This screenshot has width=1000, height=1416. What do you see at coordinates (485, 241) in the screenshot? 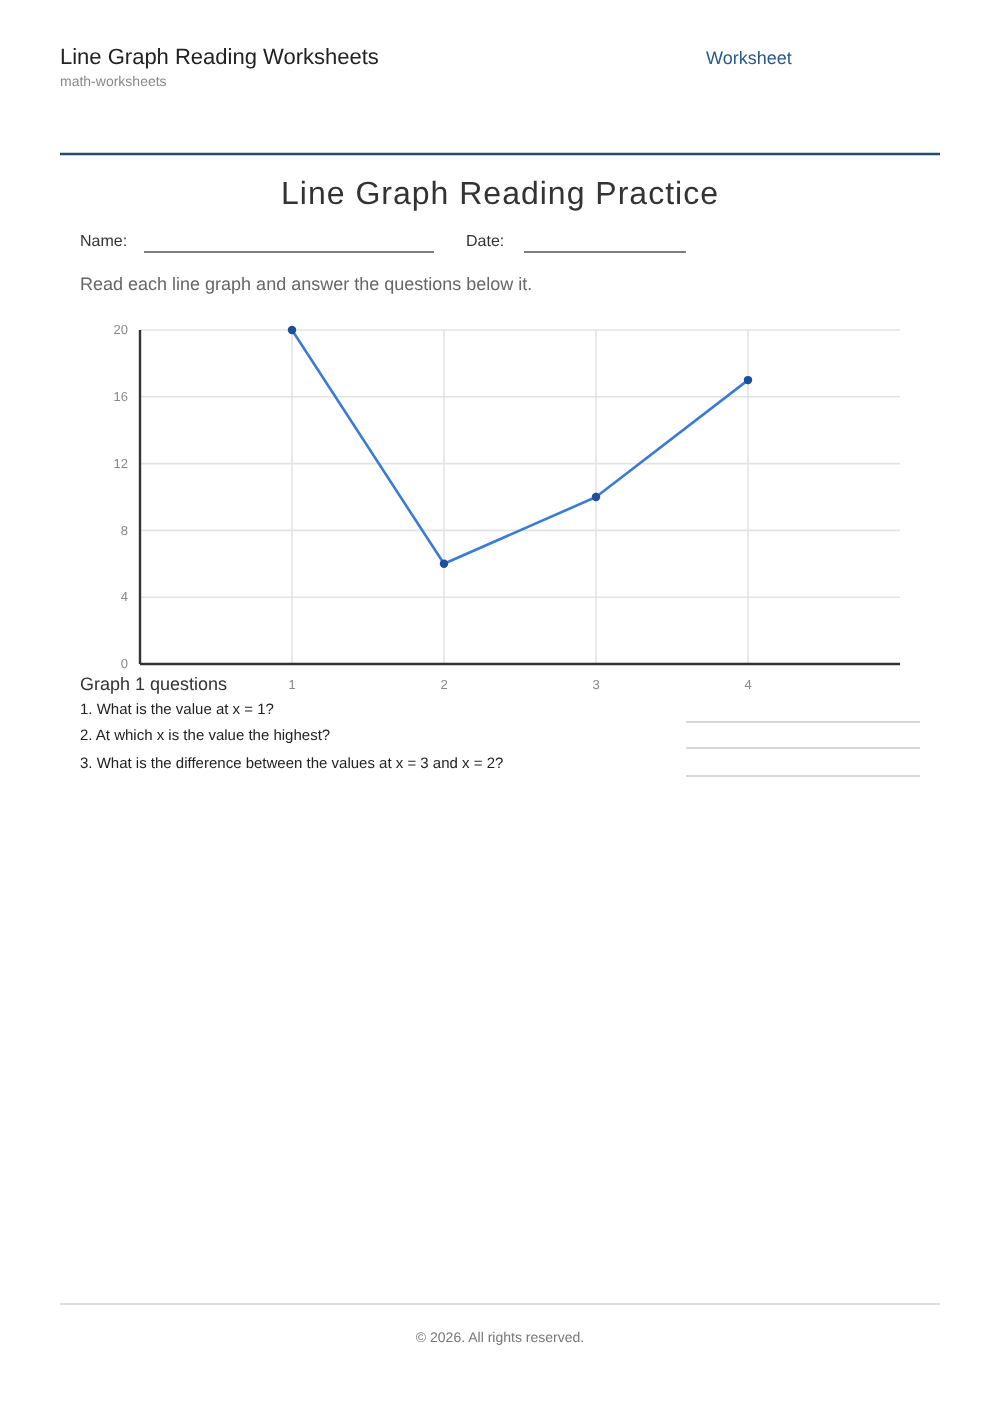
I see `text: Date:` at bounding box center [485, 241].